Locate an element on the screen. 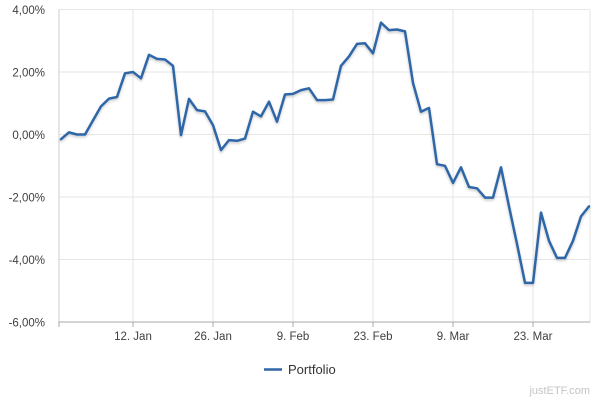 Image resolution: width=600 pixels, height=400 pixels. legend-item-portfolio: Portfolio is located at coordinates (300, 369).